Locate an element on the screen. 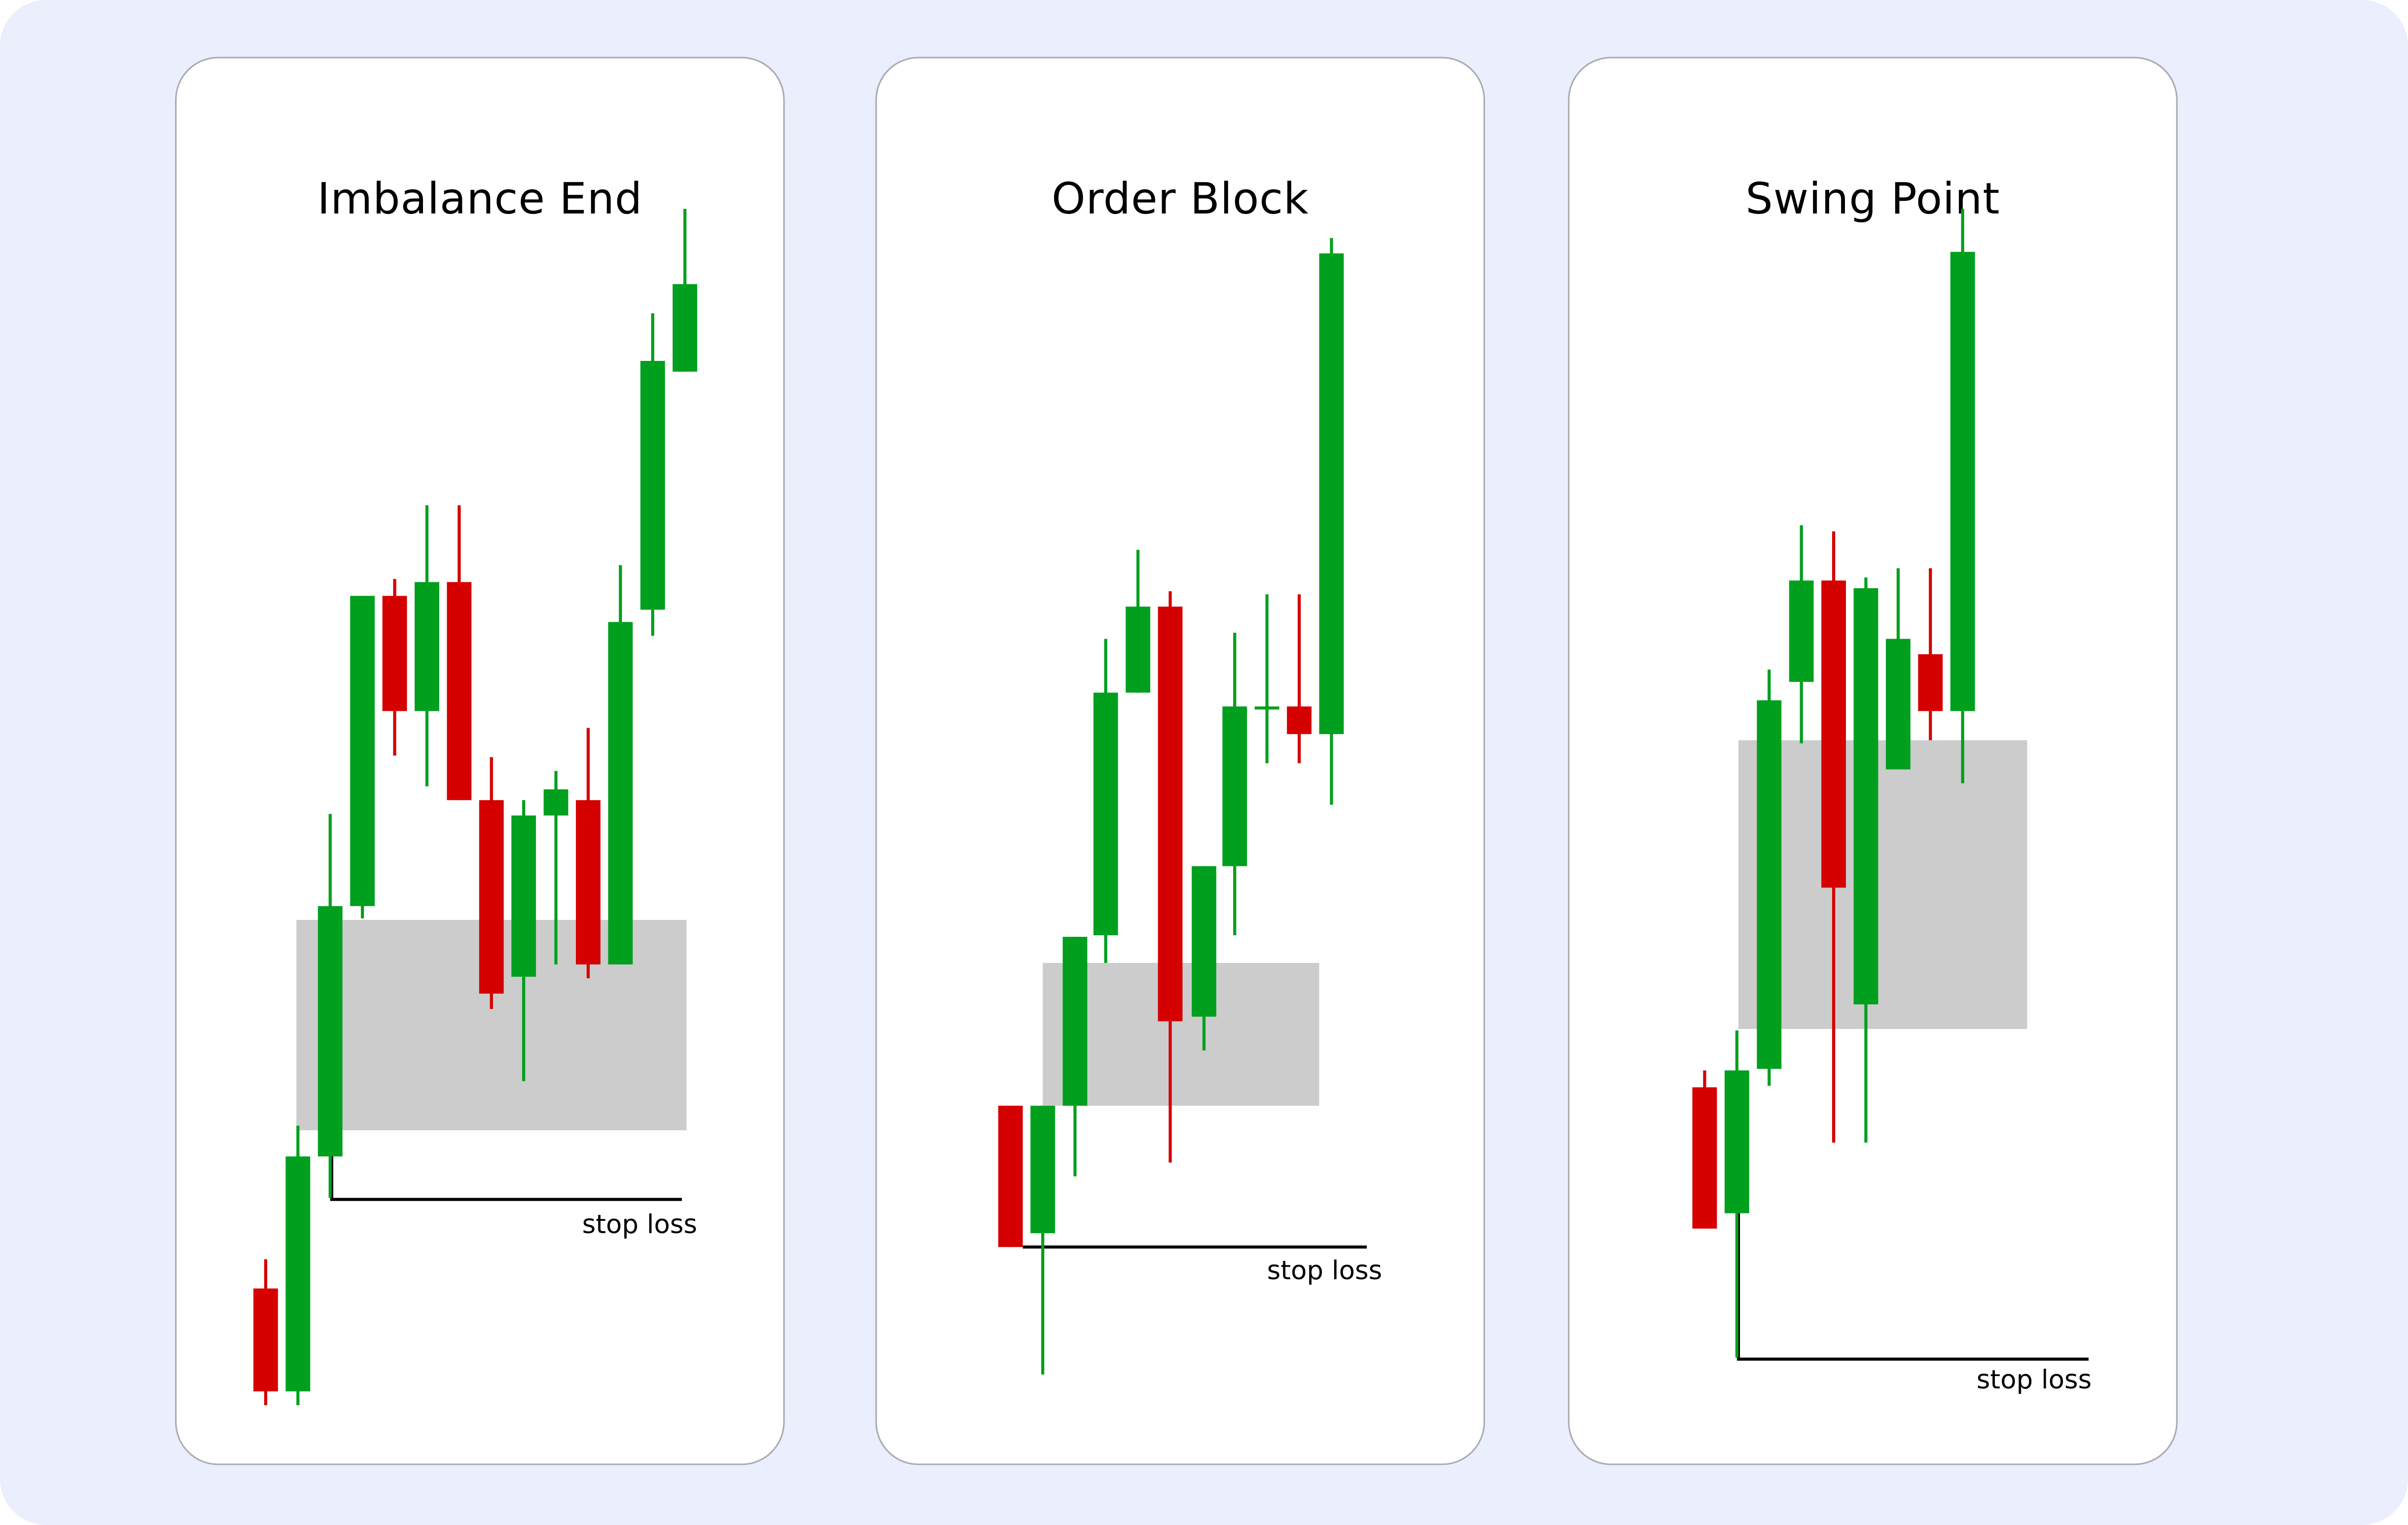 The height and width of the screenshot is (1525, 2408). panel-title: Imbalance End is located at coordinates (480, 198).